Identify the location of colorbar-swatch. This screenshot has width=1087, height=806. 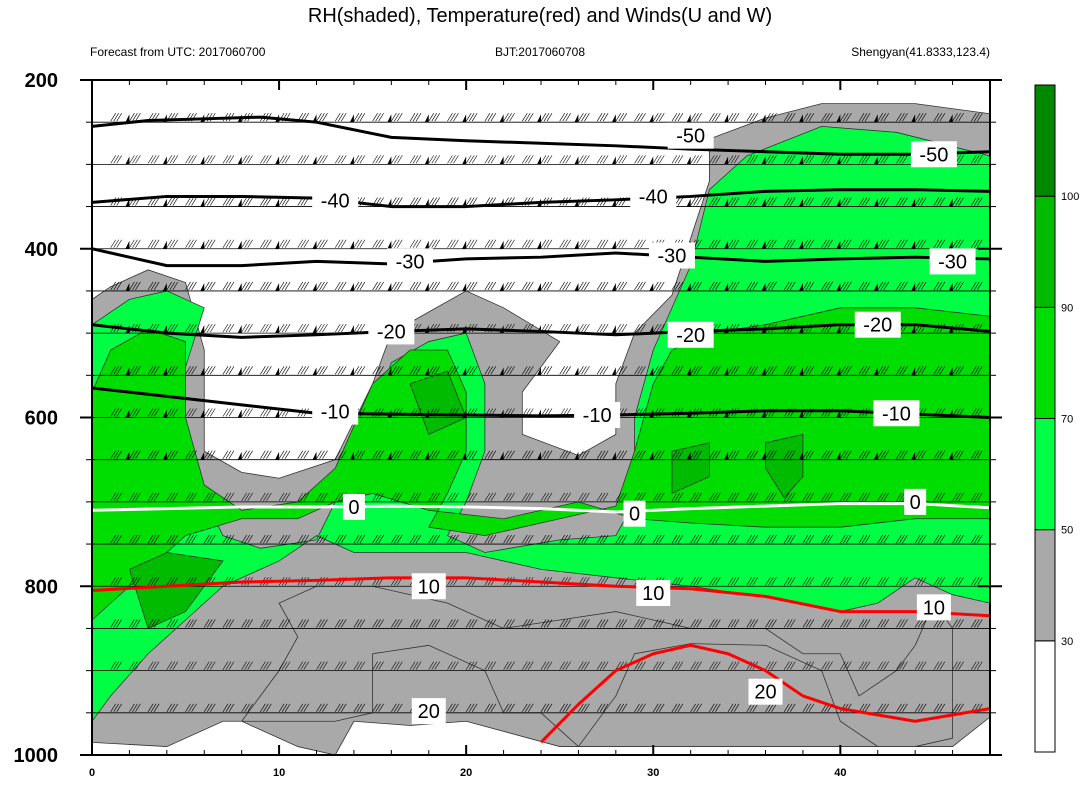
(1045, 140).